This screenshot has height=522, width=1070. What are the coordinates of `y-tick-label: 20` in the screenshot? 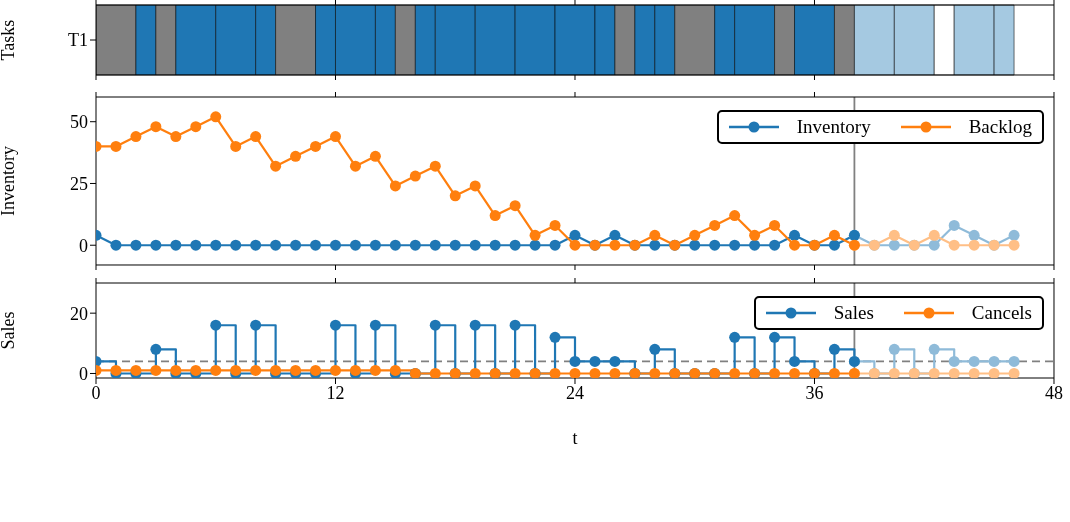 It's located at (79, 313).